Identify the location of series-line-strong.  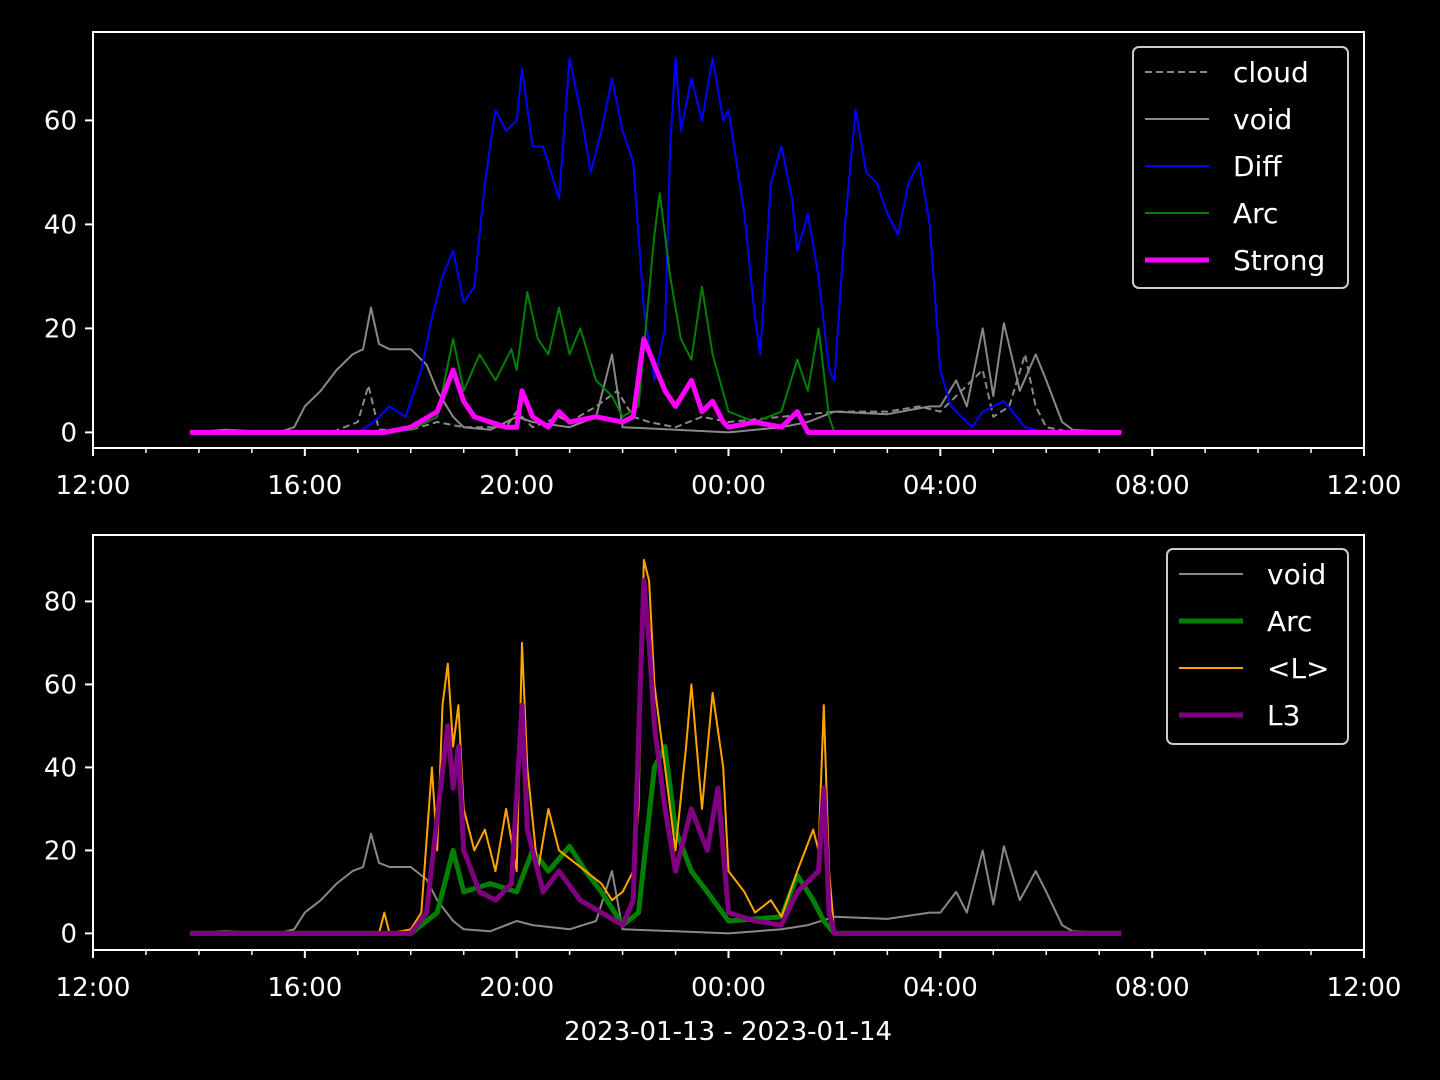
(655, 385).